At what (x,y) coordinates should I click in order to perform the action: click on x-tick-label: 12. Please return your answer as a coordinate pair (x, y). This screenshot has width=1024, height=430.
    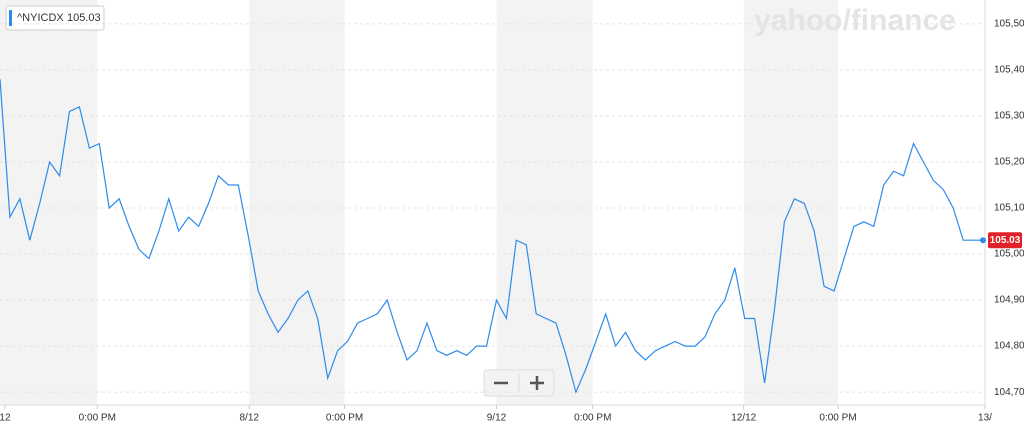
    Looking at the image, I should click on (5, 418).